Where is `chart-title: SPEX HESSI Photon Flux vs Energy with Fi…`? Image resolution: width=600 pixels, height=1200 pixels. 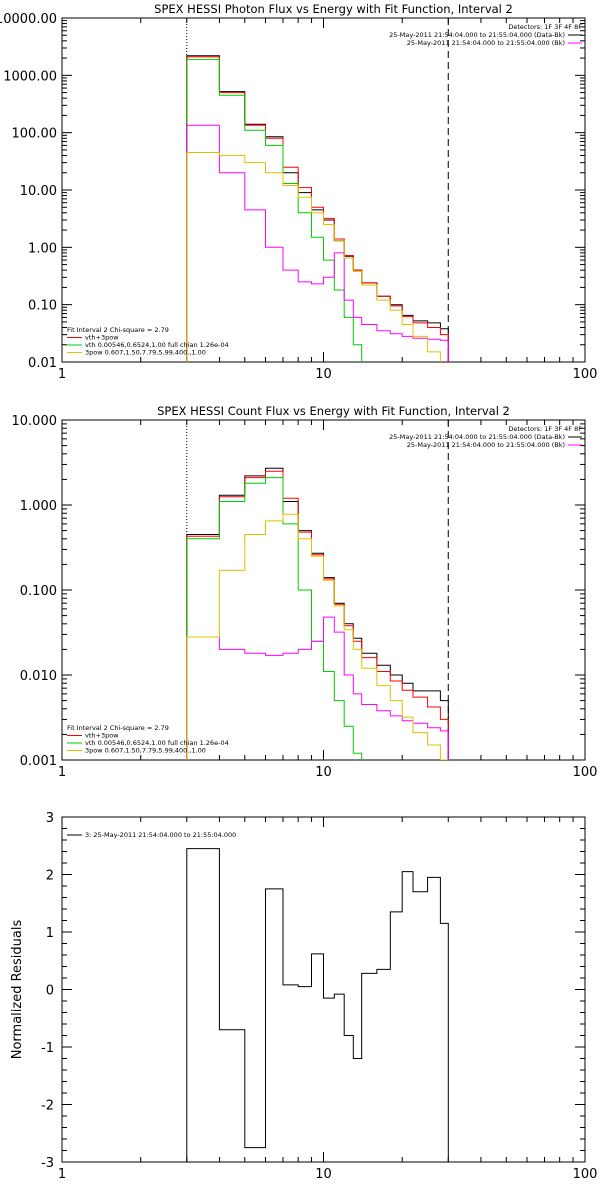
chart-title: SPEX HESSI Photon Flux vs Energy with Fi… is located at coordinates (333, 9).